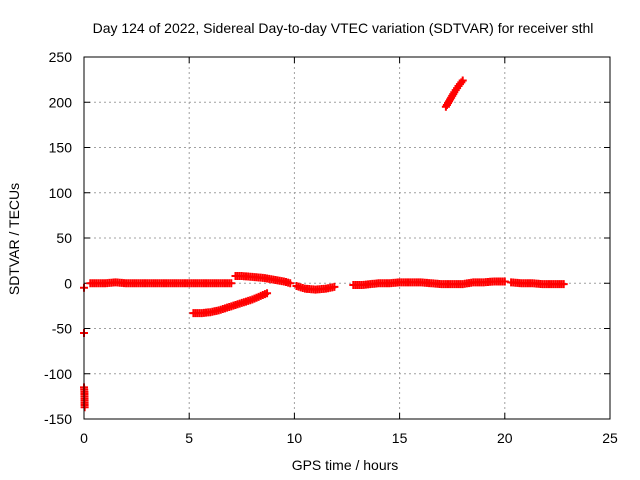  I want to click on x-tick-label: 20, so click(505, 438).